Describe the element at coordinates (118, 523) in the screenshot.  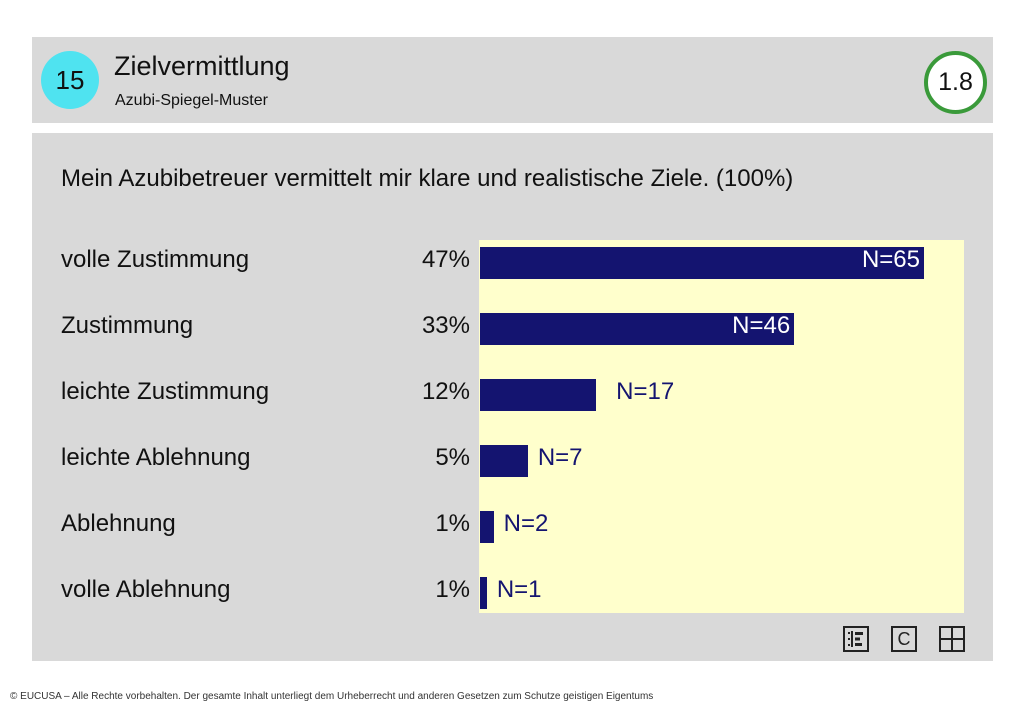
I see `category-label: Ablehnung` at that location.